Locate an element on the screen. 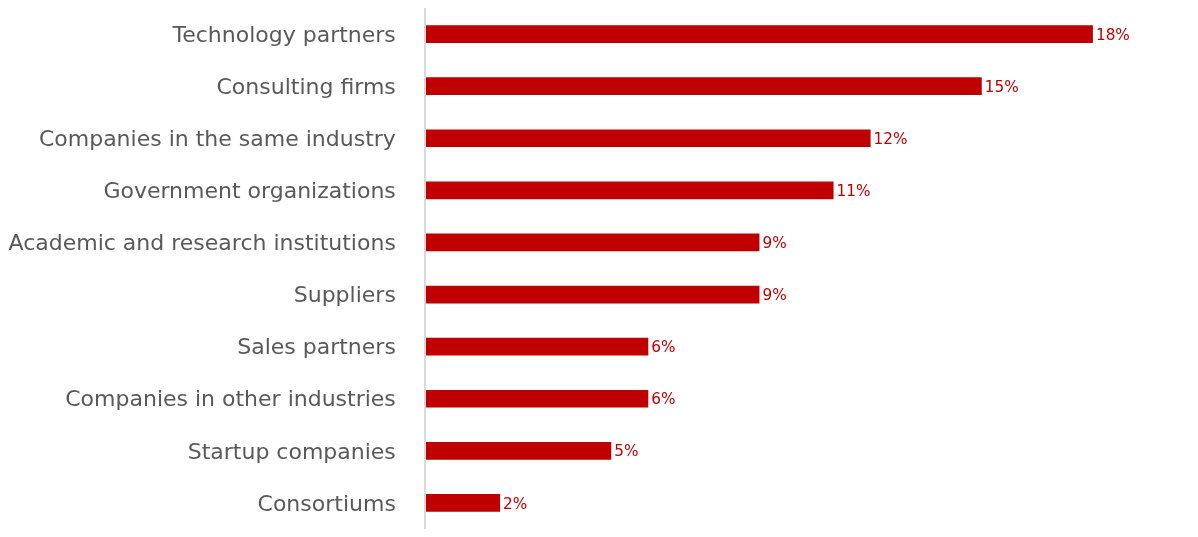 This screenshot has height=537, width=1198. data-label: 18% is located at coordinates (1112, 34).